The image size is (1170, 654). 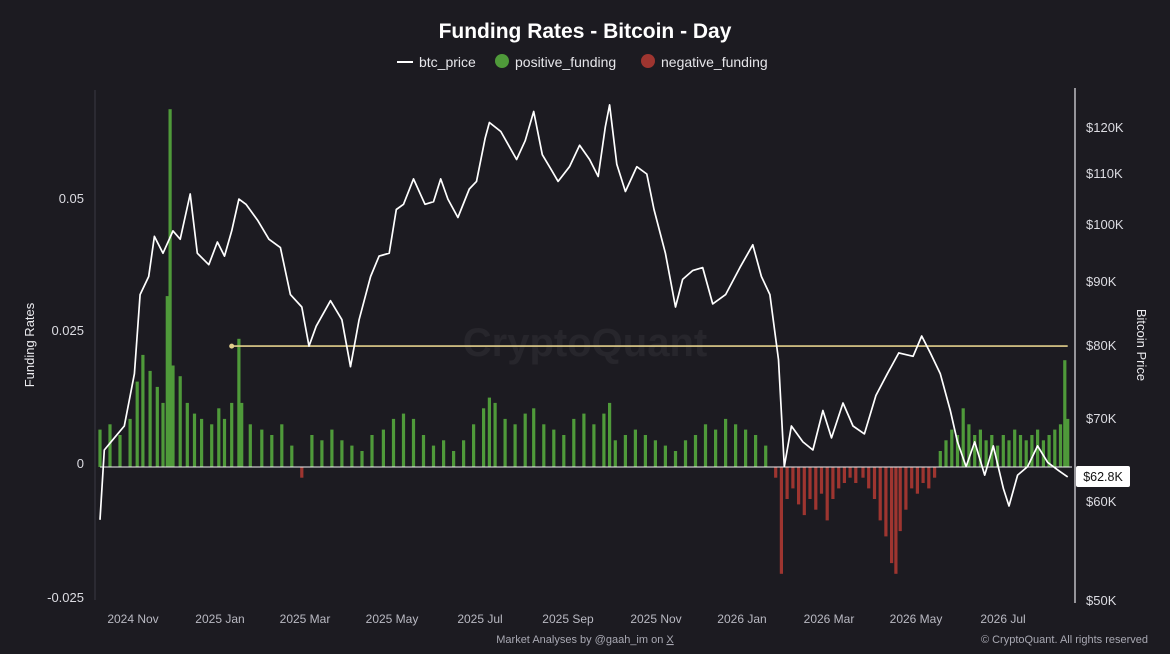 What do you see at coordinates (714, 62) in the screenshot?
I see `legend-label-negative-funding: negative_funding` at bounding box center [714, 62].